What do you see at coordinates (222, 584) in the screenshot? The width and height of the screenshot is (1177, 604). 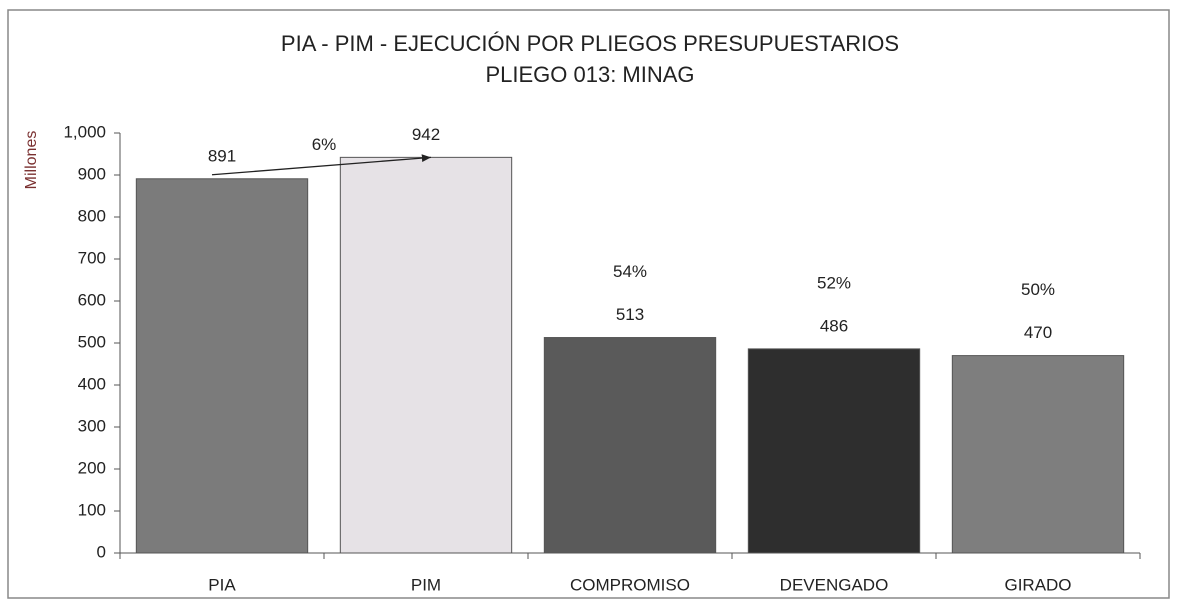 I see `x-tick-label: PIA` at bounding box center [222, 584].